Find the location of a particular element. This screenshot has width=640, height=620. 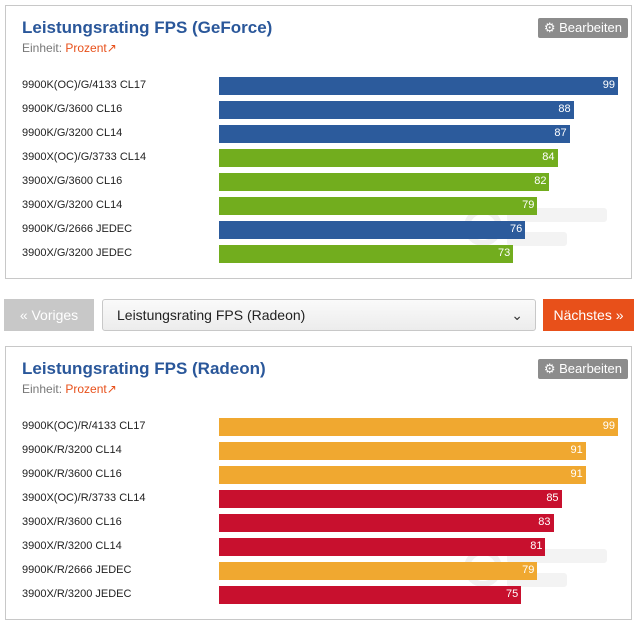

bar-row: 3900X/R/3200 CL14 81 is located at coordinates (319, 547).